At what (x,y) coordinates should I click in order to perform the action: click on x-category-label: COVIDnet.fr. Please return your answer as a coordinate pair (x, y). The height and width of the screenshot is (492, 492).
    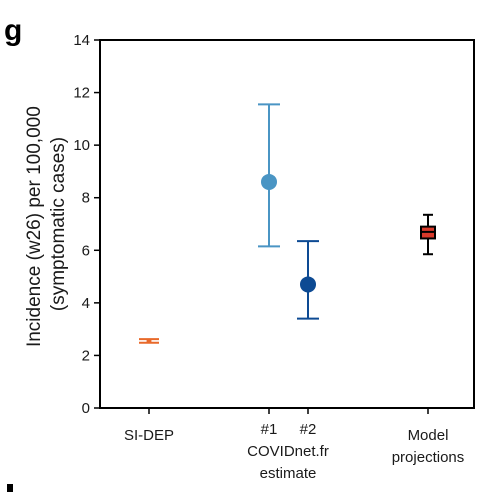
    Looking at the image, I should click on (288, 451).